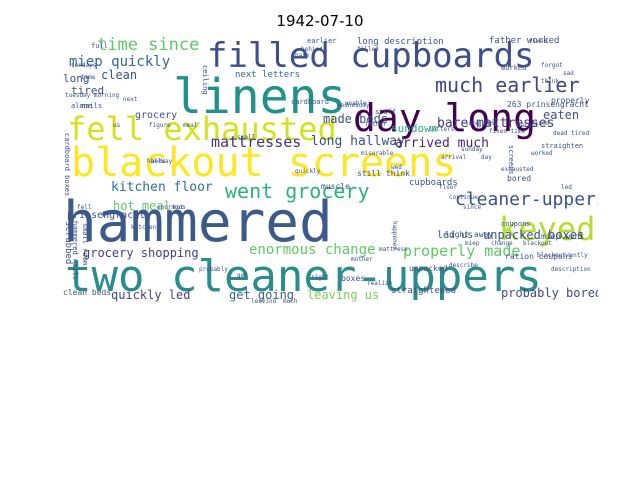 This screenshot has width=640, height=480. I want to click on word: bare, so click(302, 55).